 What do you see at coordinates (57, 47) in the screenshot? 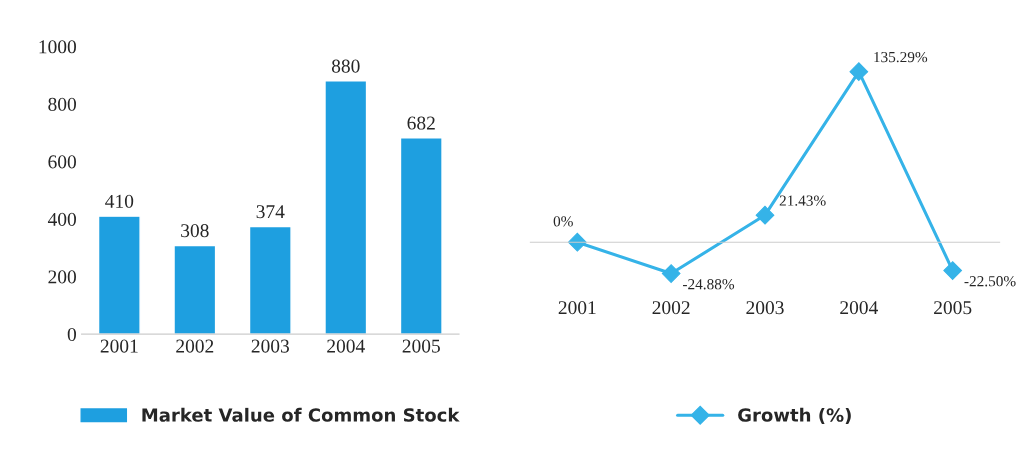
I see `y-tick-label: 1000` at bounding box center [57, 47].